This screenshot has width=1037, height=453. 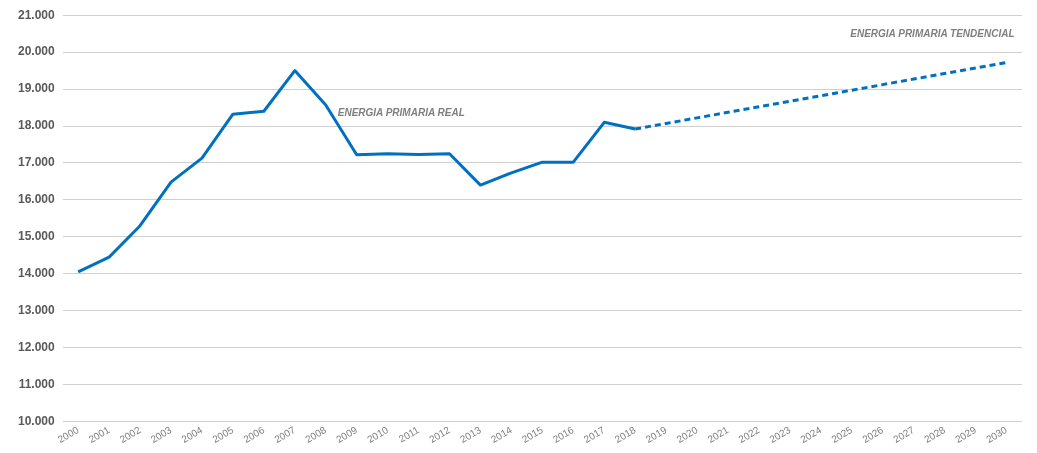 What do you see at coordinates (904, 434) in the screenshot?
I see `x-tick-label: 2027` at bounding box center [904, 434].